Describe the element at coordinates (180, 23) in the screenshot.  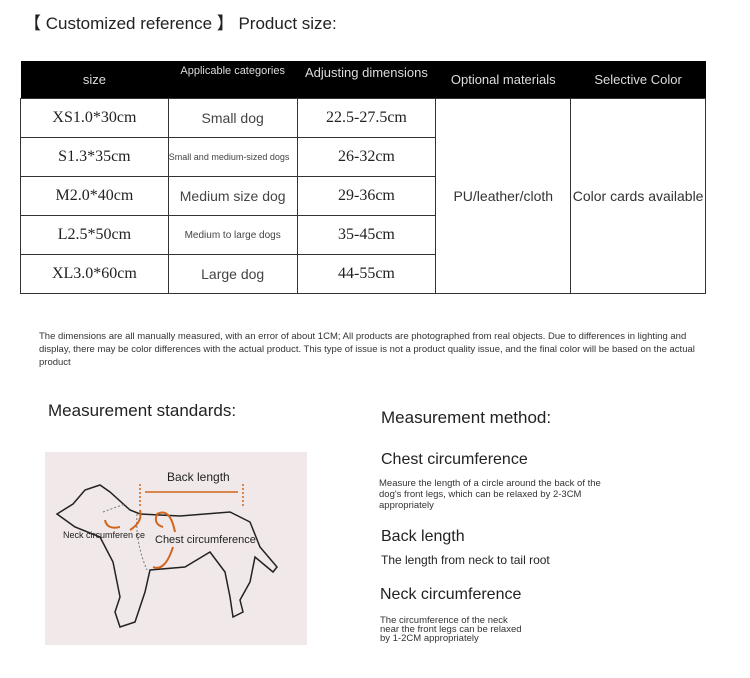
I see `page-title: 【 Customized reference 】 Product size:` at that location.